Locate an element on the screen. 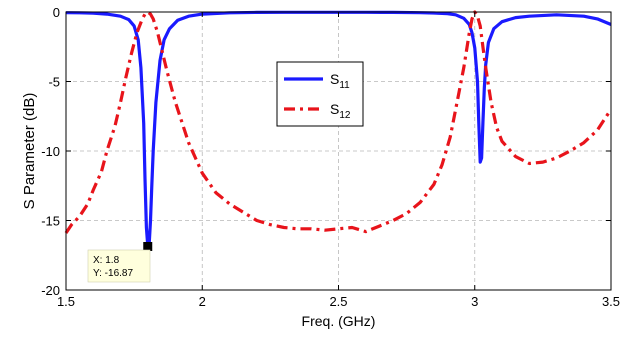 The height and width of the screenshot is (337, 632). y-tick-label: -5 is located at coordinates (54, 82).